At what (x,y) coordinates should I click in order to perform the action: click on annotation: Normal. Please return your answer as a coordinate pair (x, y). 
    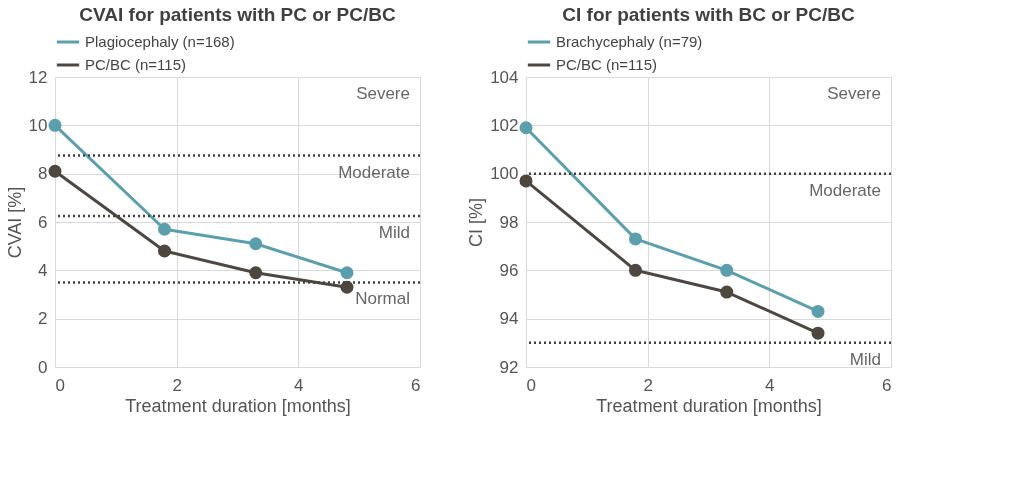
    Looking at the image, I should click on (382, 299).